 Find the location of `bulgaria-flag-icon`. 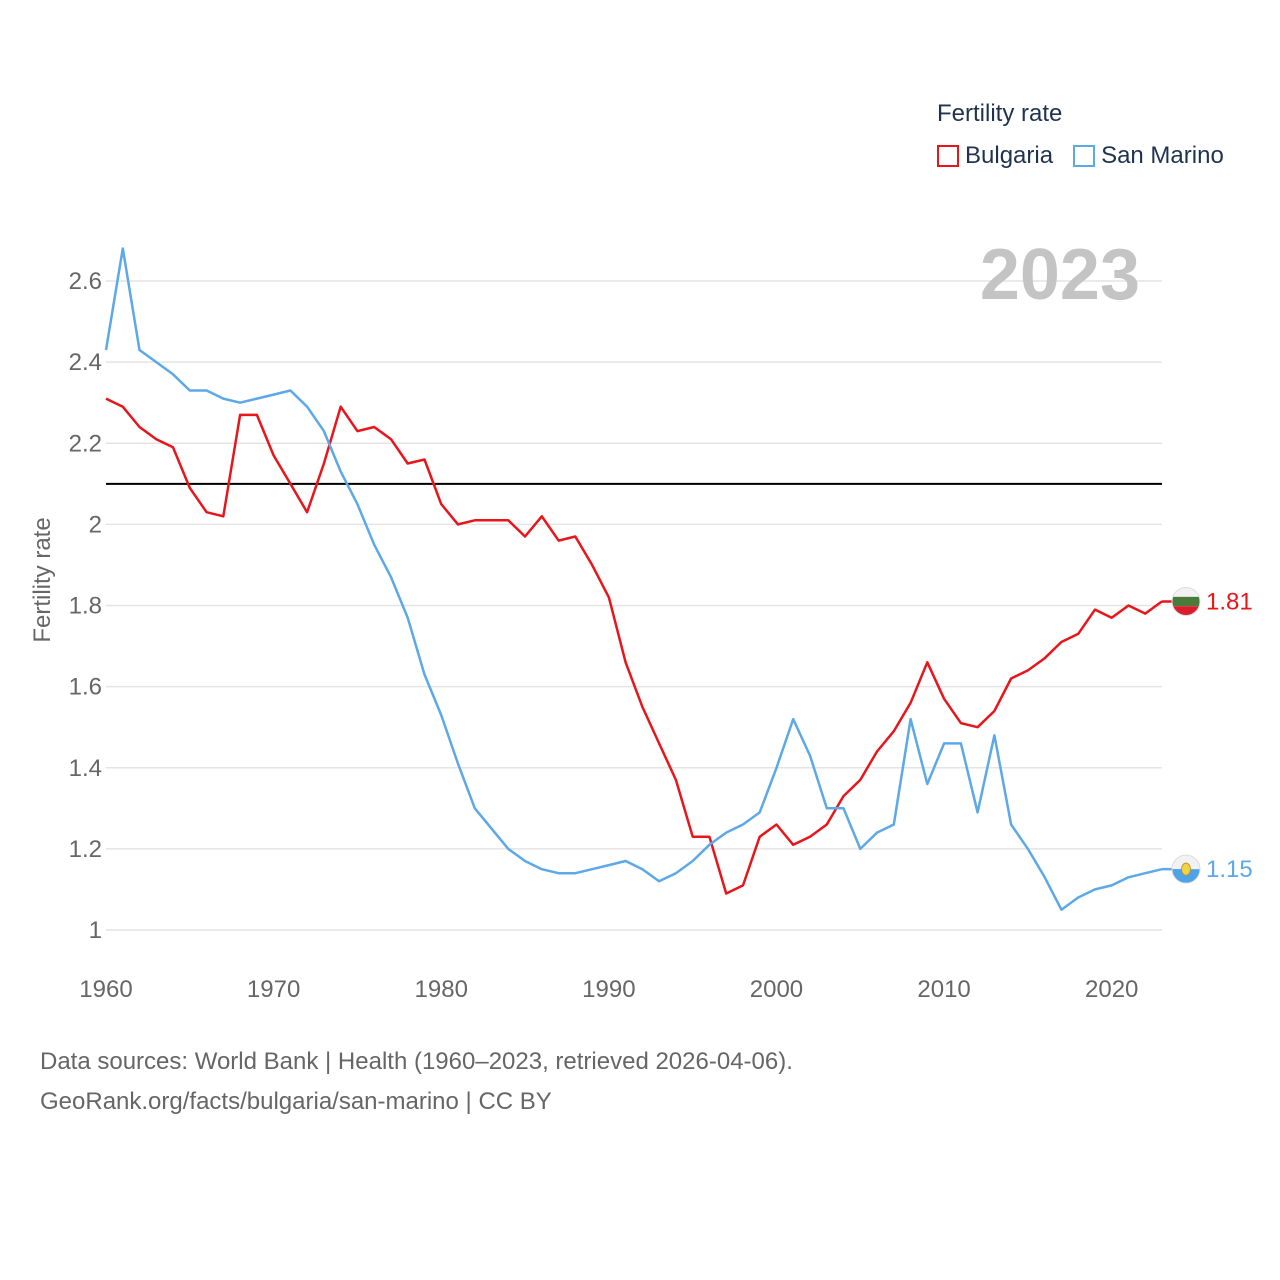

bulgaria-flag-icon is located at coordinates (1186, 601).